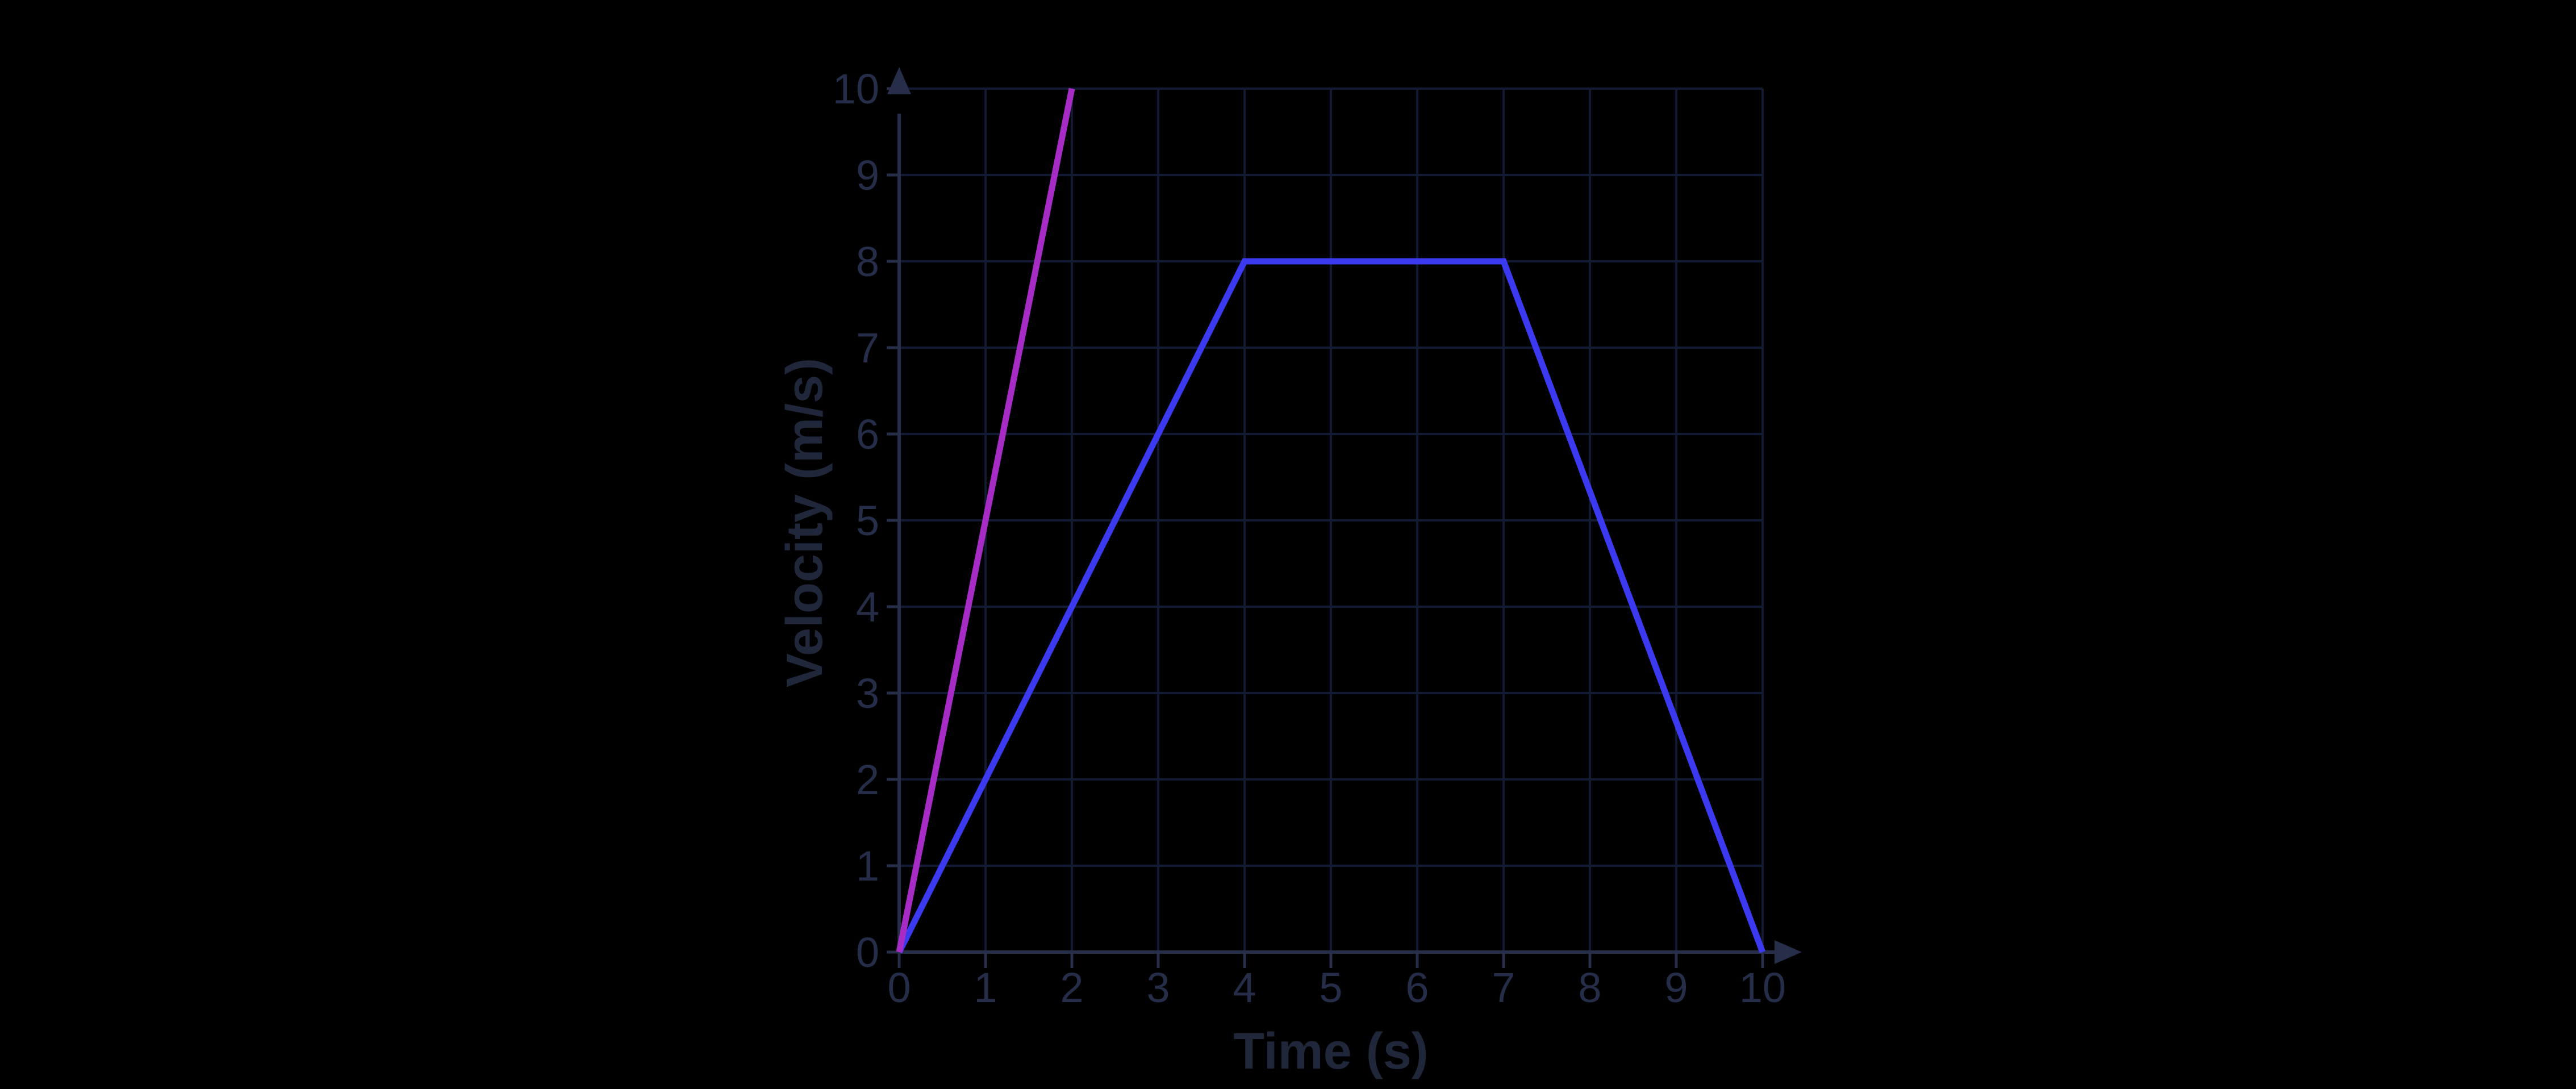  What do you see at coordinates (804, 522) in the screenshot?
I see `y-axis-title: Velocity (m/s)` at bounding box center [804, 522].